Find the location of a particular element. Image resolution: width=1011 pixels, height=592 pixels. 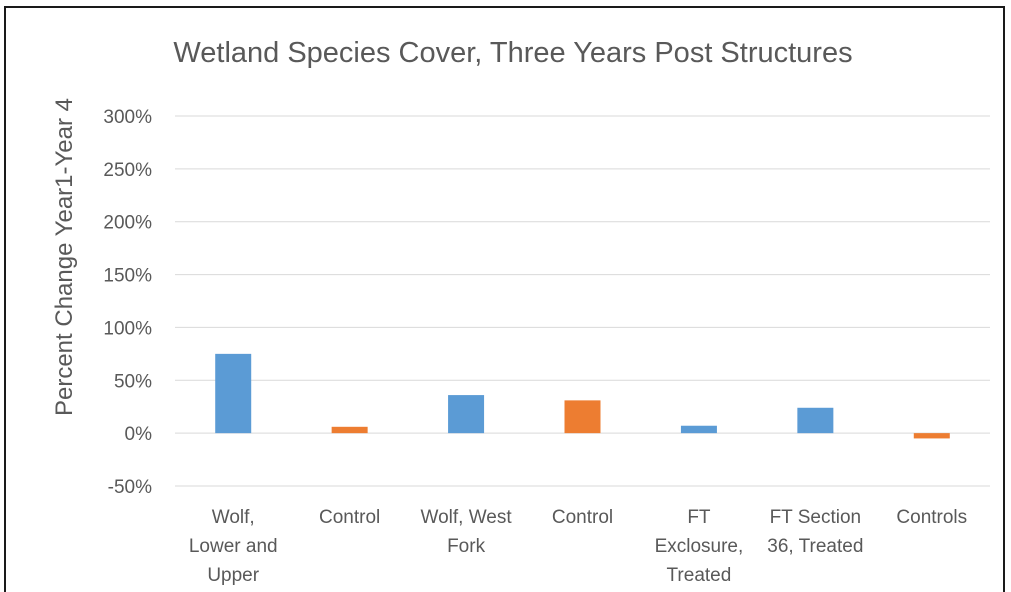

category-label: Wolf, Lower and Upper is located at coordinates (233, 546).